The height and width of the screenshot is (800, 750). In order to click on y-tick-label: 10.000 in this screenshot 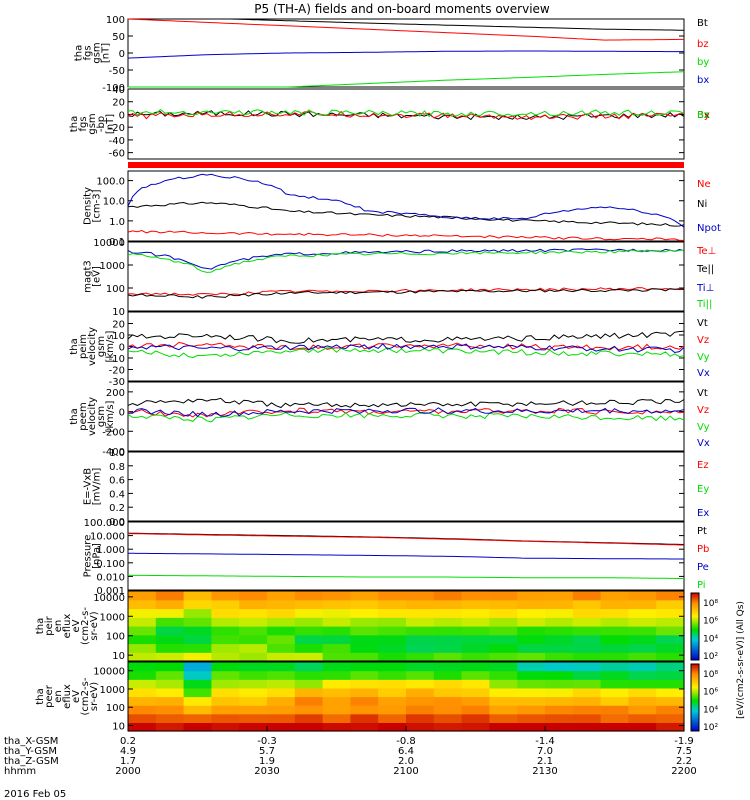, I will do `click(107, 537)`.